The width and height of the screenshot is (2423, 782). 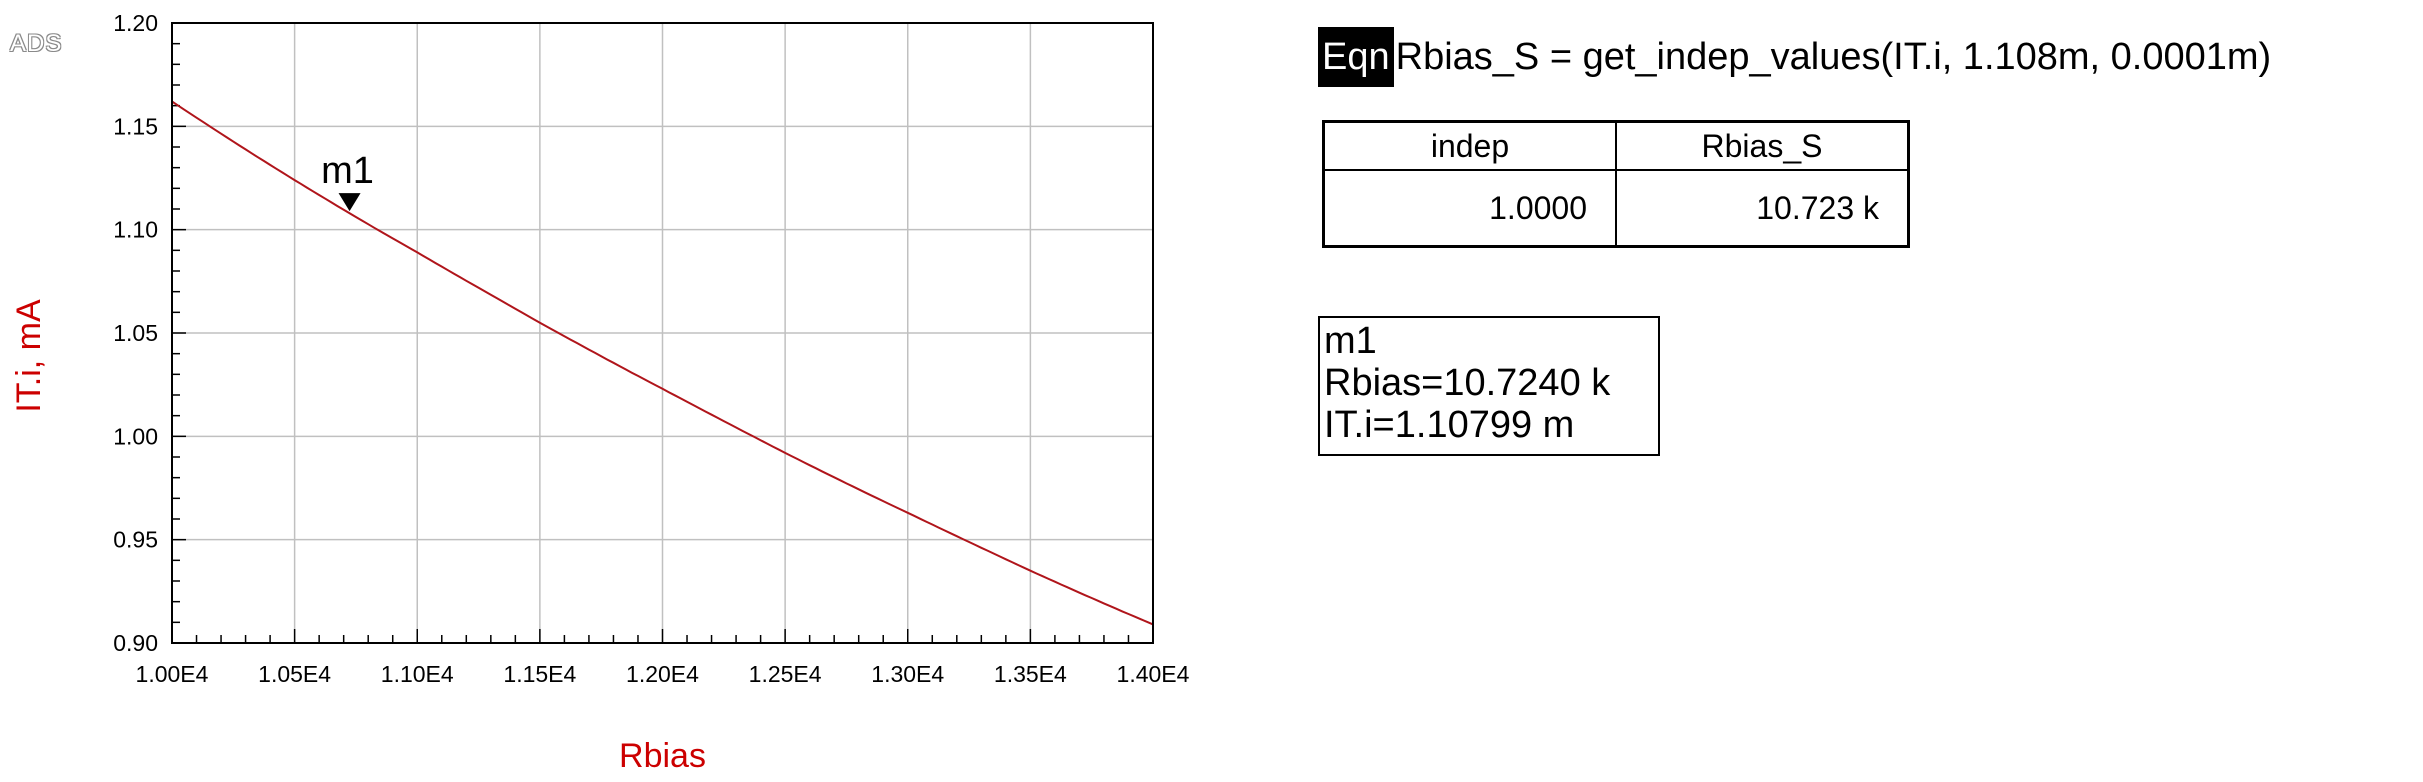 What do you see at coordinates (172, 674) in the screenshot?
I see `x-tick-label: 1.00E4` at bounding box center [172, 674].